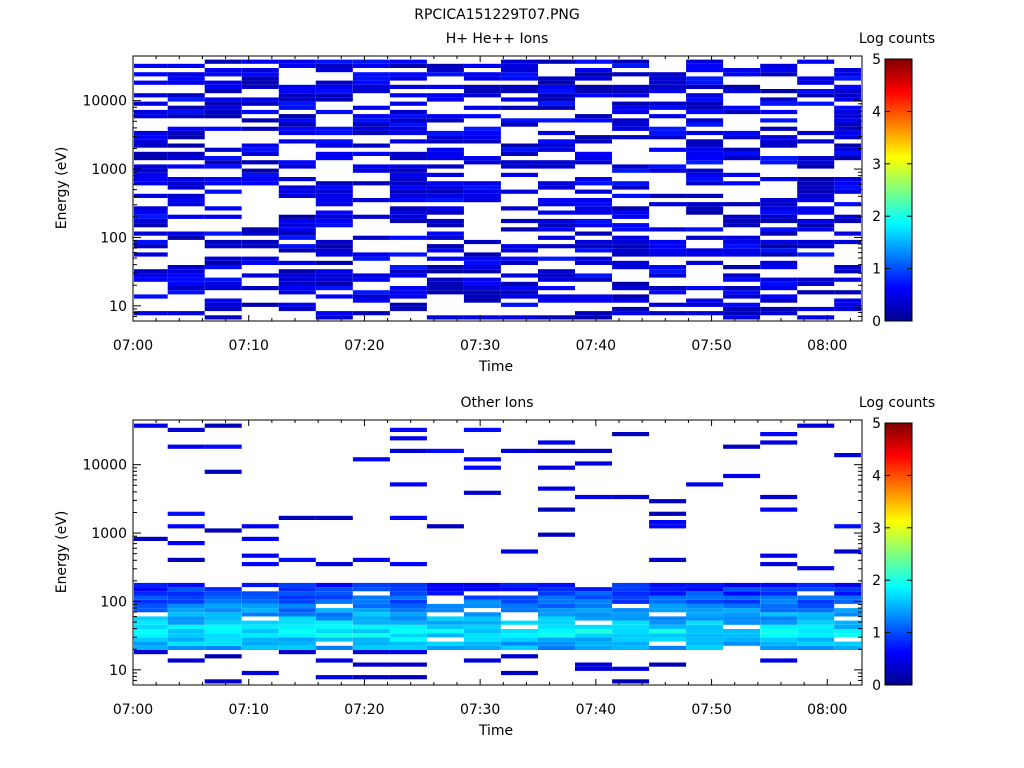 The height and width of the screenshot is (768, 1024). I want to click on x-tick-label: 07:50, so click(711, 710).